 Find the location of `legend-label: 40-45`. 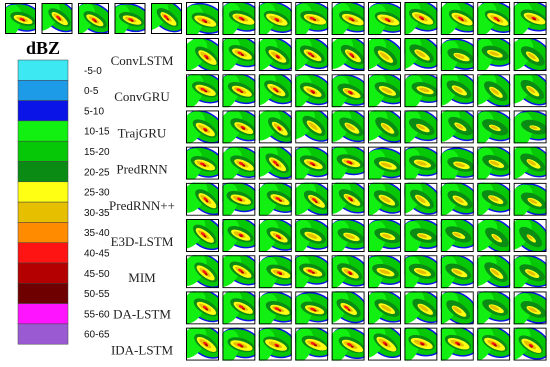

legend-label: 40-45 is located at coordinates (97, 253).